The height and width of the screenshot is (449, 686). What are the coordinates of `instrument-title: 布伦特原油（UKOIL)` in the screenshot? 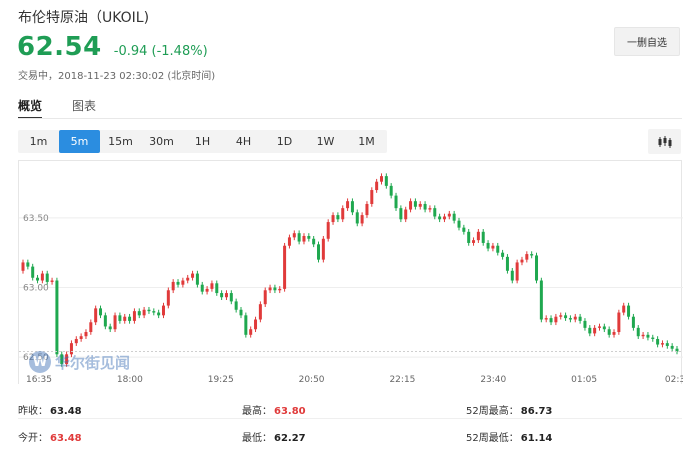 It's located at (84, 18).